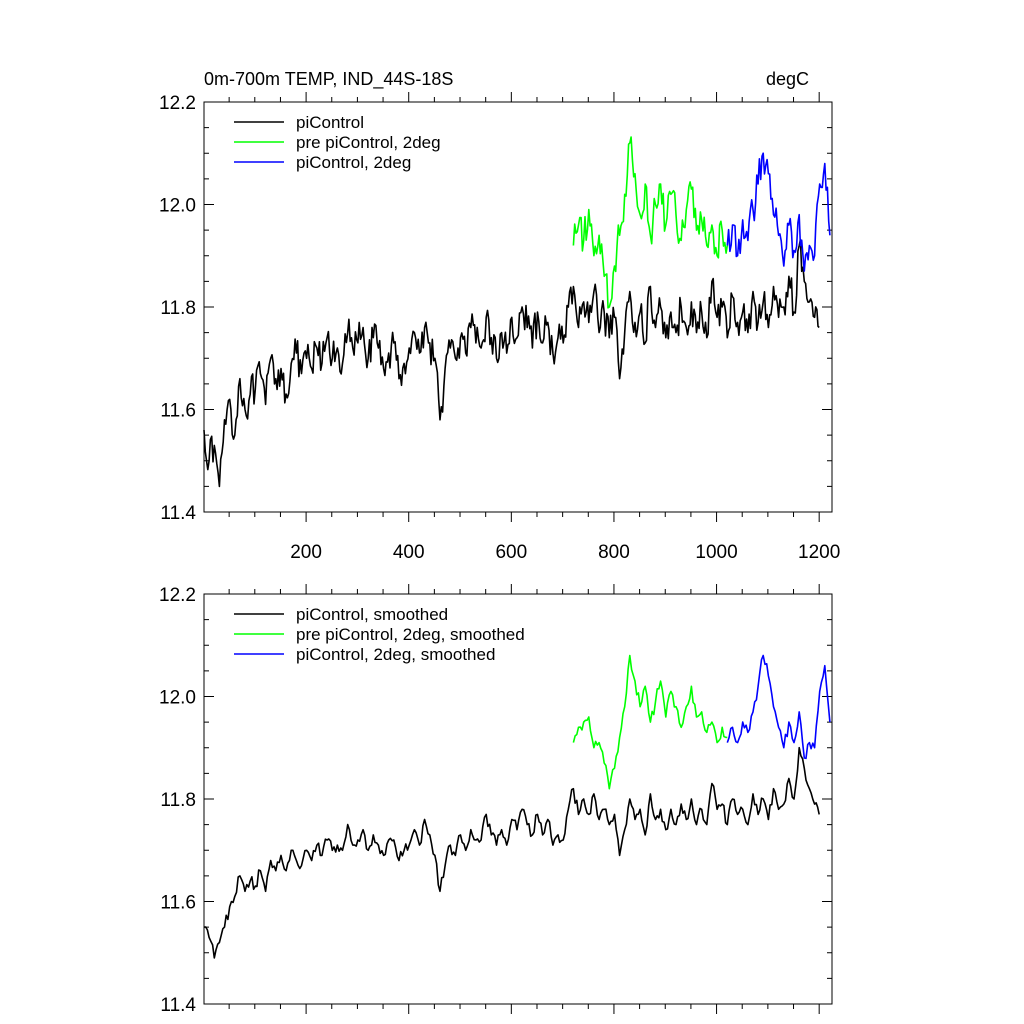  What do you see at coordinates (716, 552) in the screenshot?
I see `x-tick-label: 1000` at bounding box center [716, 552].